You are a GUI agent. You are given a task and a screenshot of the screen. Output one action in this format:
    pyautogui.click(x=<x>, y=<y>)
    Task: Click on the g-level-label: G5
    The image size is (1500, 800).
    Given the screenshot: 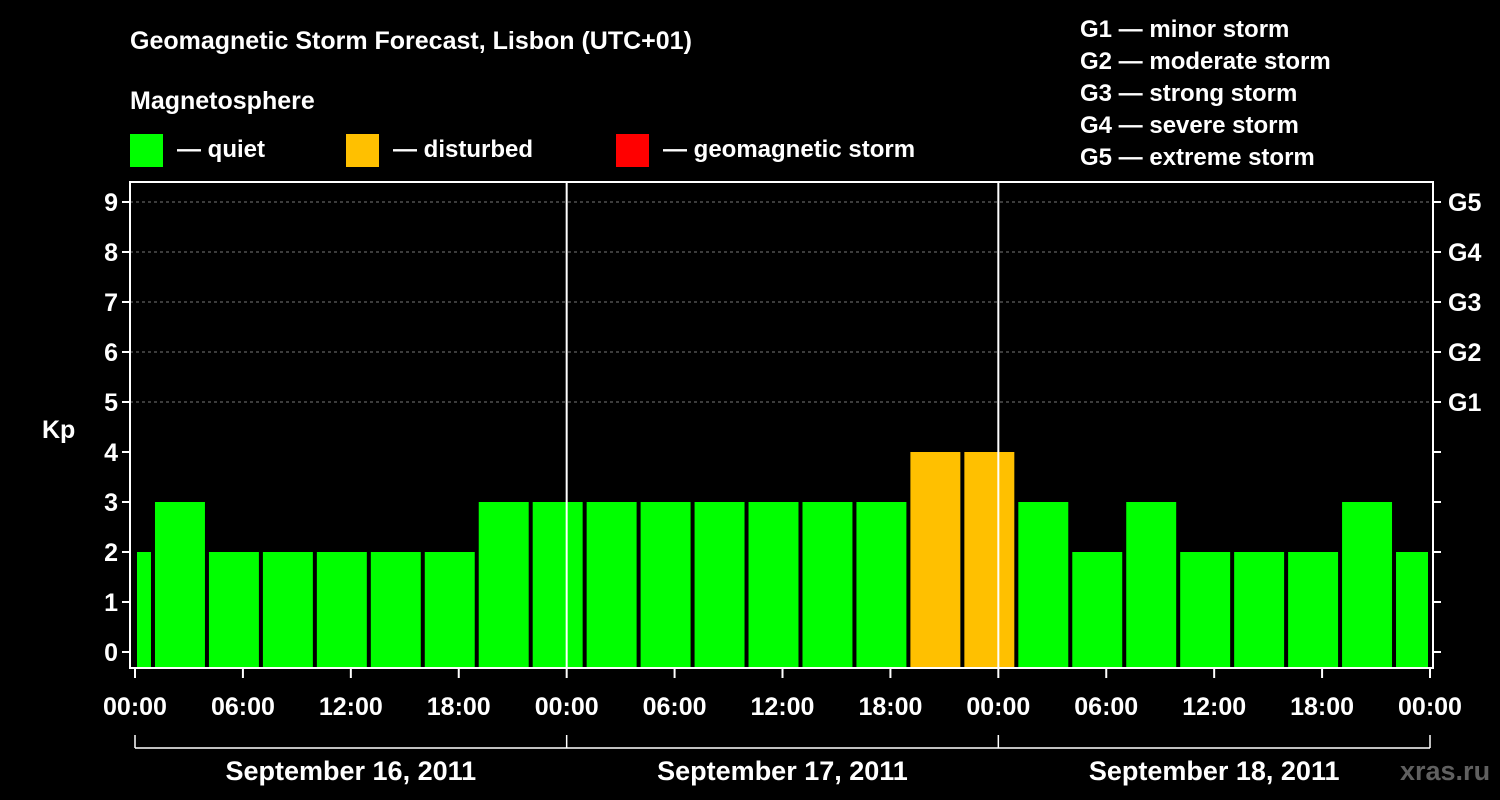 What is the action you would take?
    pyautogui.click(x=1464, y=203)
    